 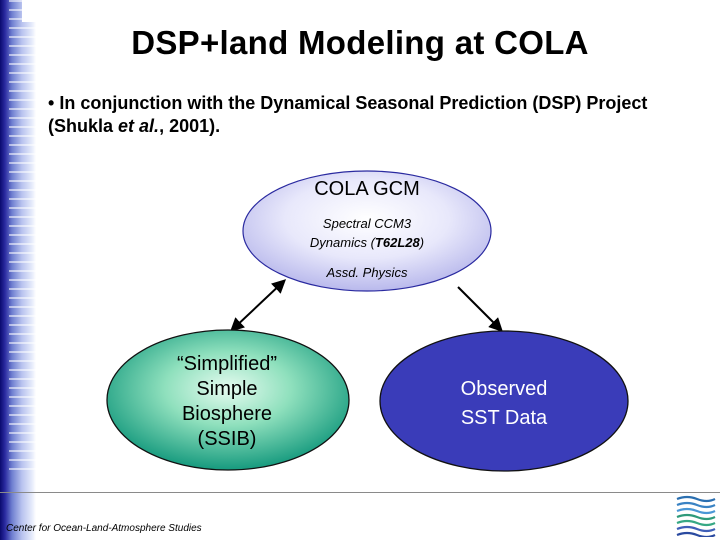 I want to click on gcm-line-2-prefix: Dynamics (, so click(x=342, y=242).